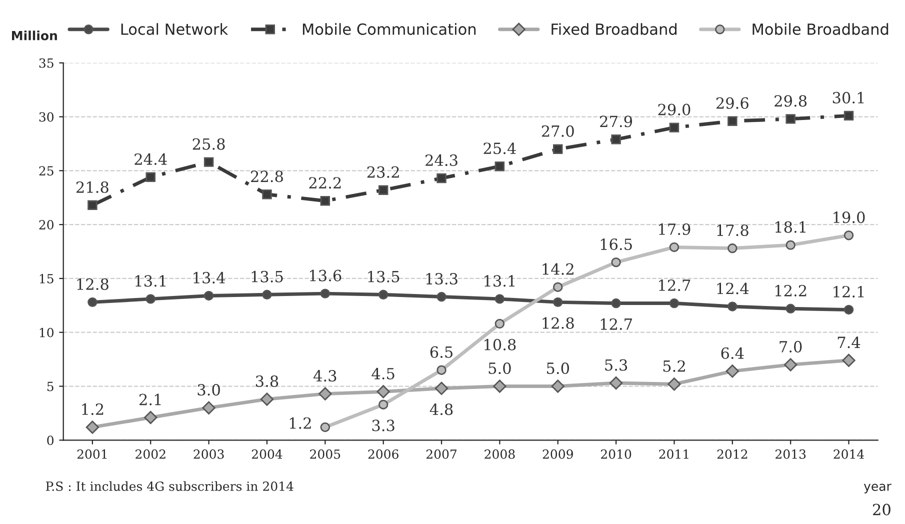 The width and height of the screenshot is (905, 524). What do you see at coordinates (208, 144) in the screenshot?
I see `data-label: 25.8` at bounding box center [208, 144].